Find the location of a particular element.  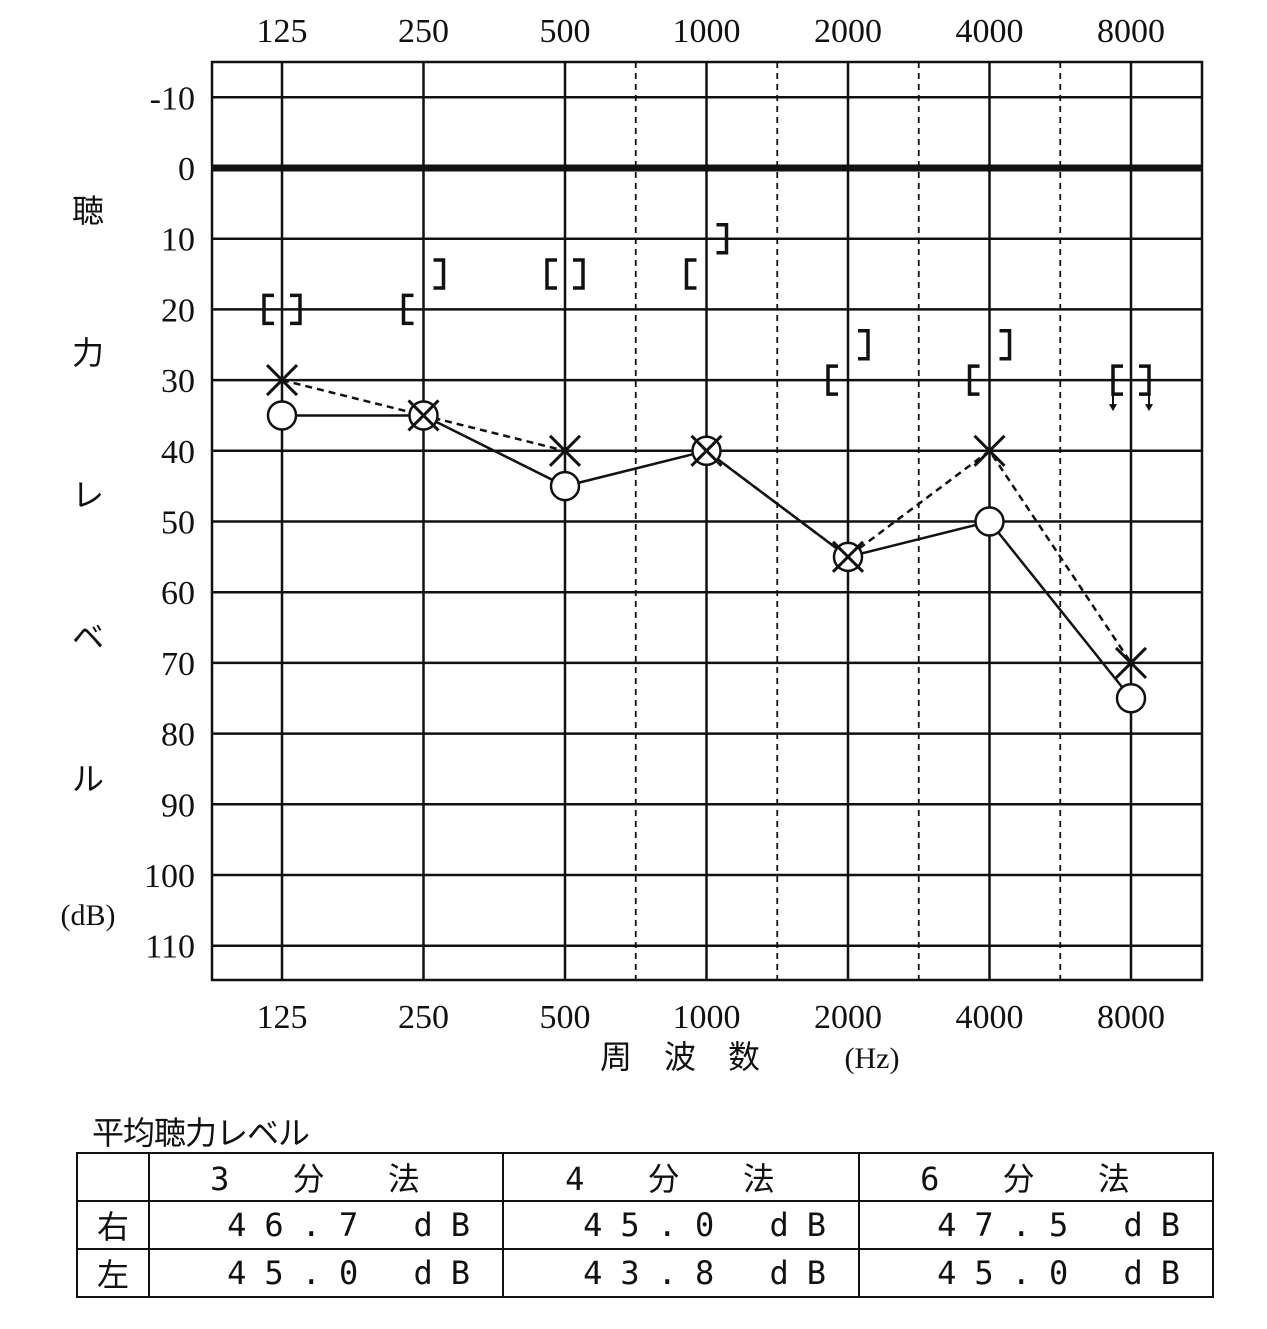

x-axis-unit: (Hz) is located at coordinates (872, 1058).